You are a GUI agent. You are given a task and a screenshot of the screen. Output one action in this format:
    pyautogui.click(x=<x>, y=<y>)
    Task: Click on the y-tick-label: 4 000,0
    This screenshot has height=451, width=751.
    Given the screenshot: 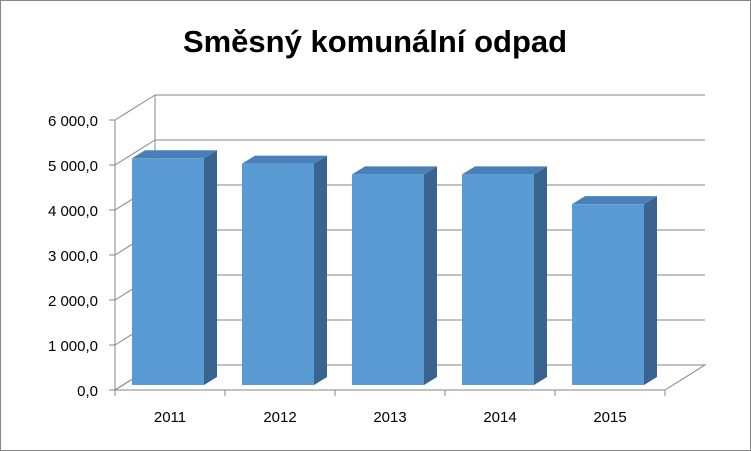 What is the action you would take?
    pyautogui.click(x=73, y=211)
    